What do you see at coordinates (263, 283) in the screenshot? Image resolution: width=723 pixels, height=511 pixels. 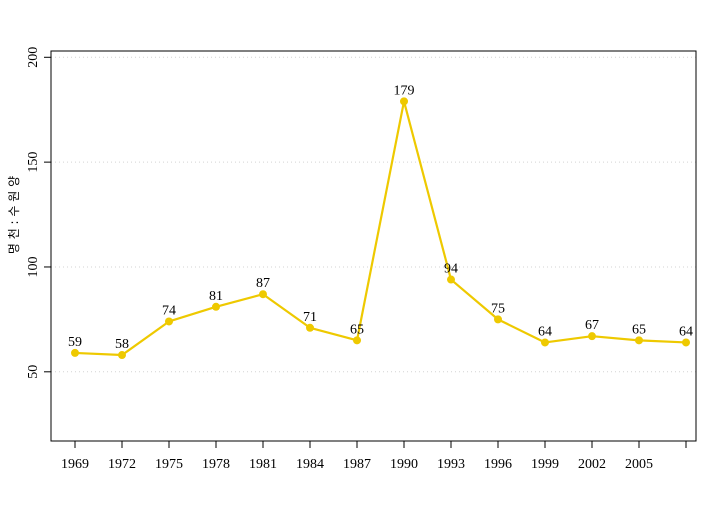 I see `data-label: 87` at bounding box center [263, 283].